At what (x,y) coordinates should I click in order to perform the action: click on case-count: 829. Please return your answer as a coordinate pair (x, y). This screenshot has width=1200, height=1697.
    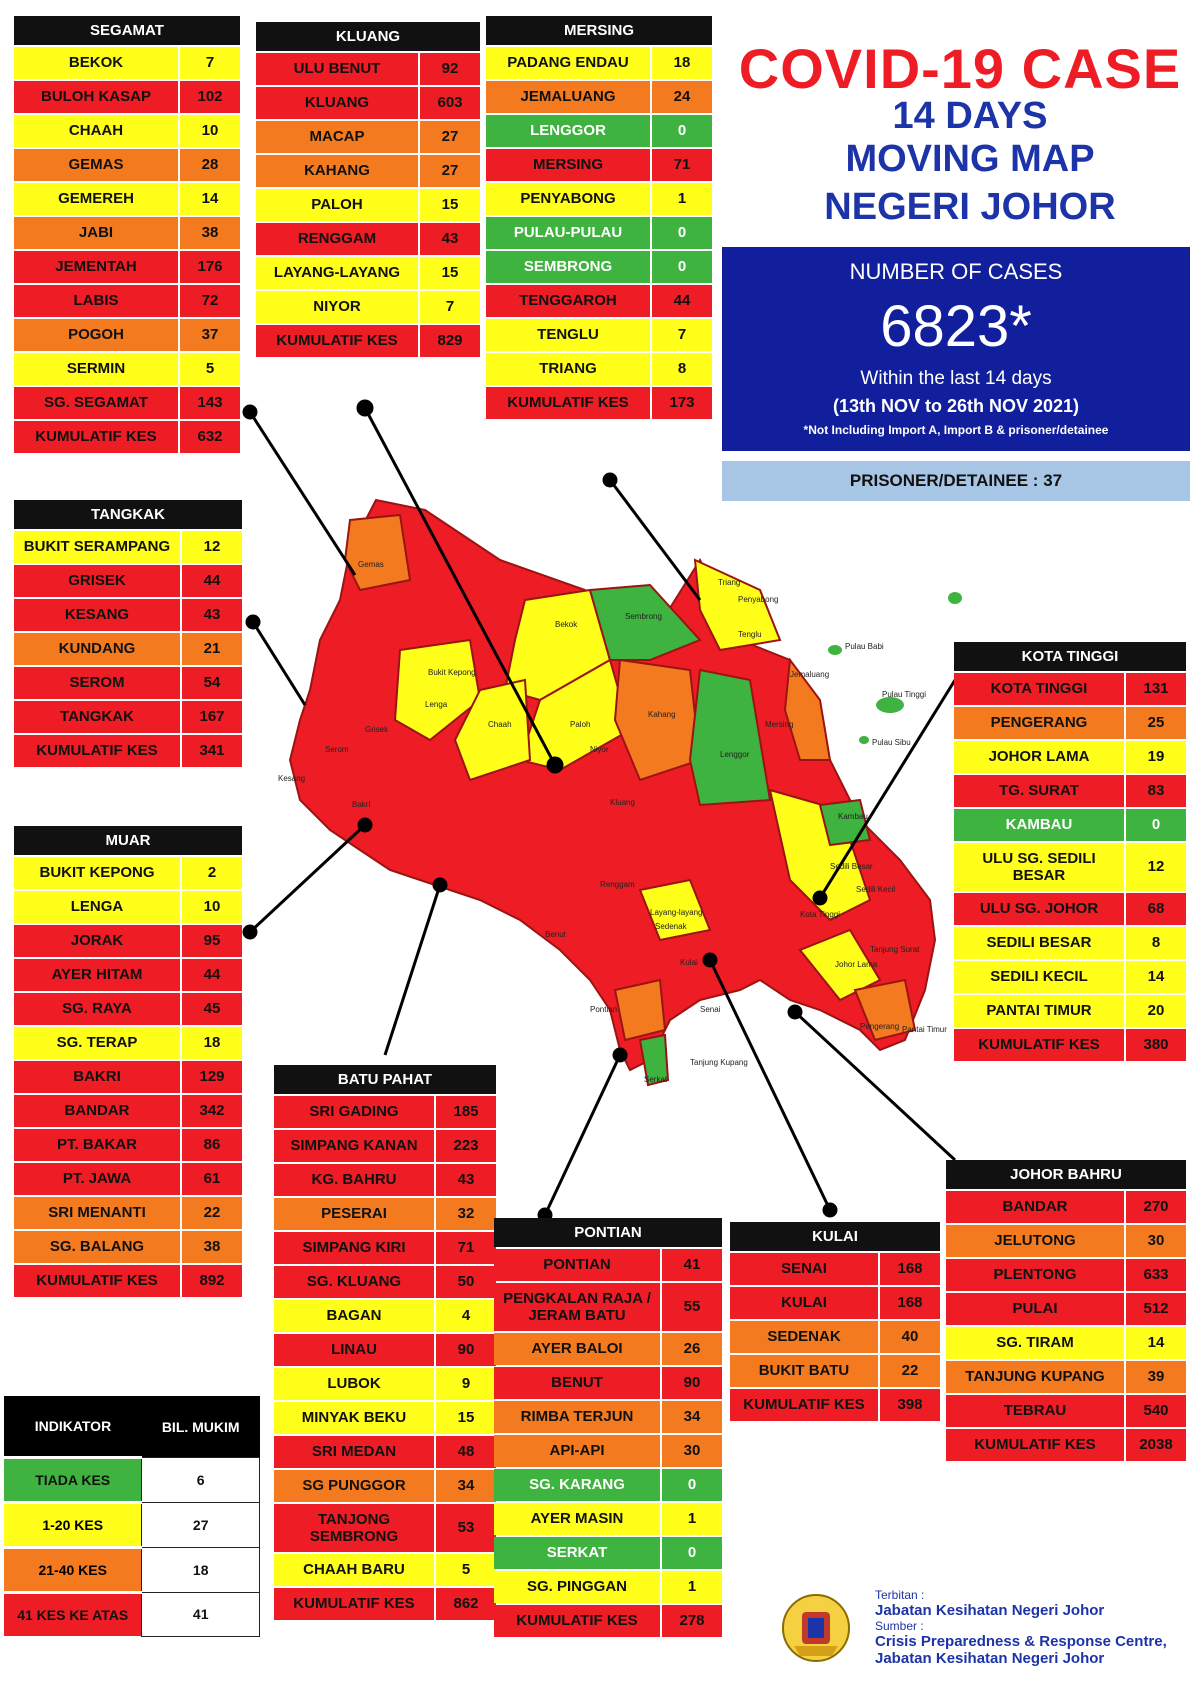
    Looking at the image, I should click on (450, 341).